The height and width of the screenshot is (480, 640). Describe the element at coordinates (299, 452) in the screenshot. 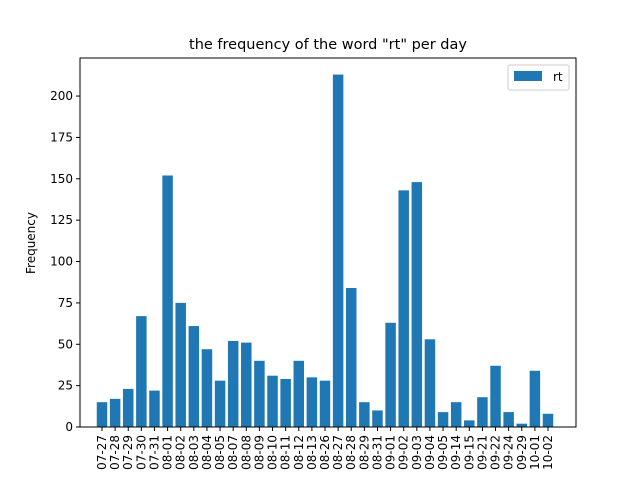

I see `x-tick-label: 08-12` at that location.